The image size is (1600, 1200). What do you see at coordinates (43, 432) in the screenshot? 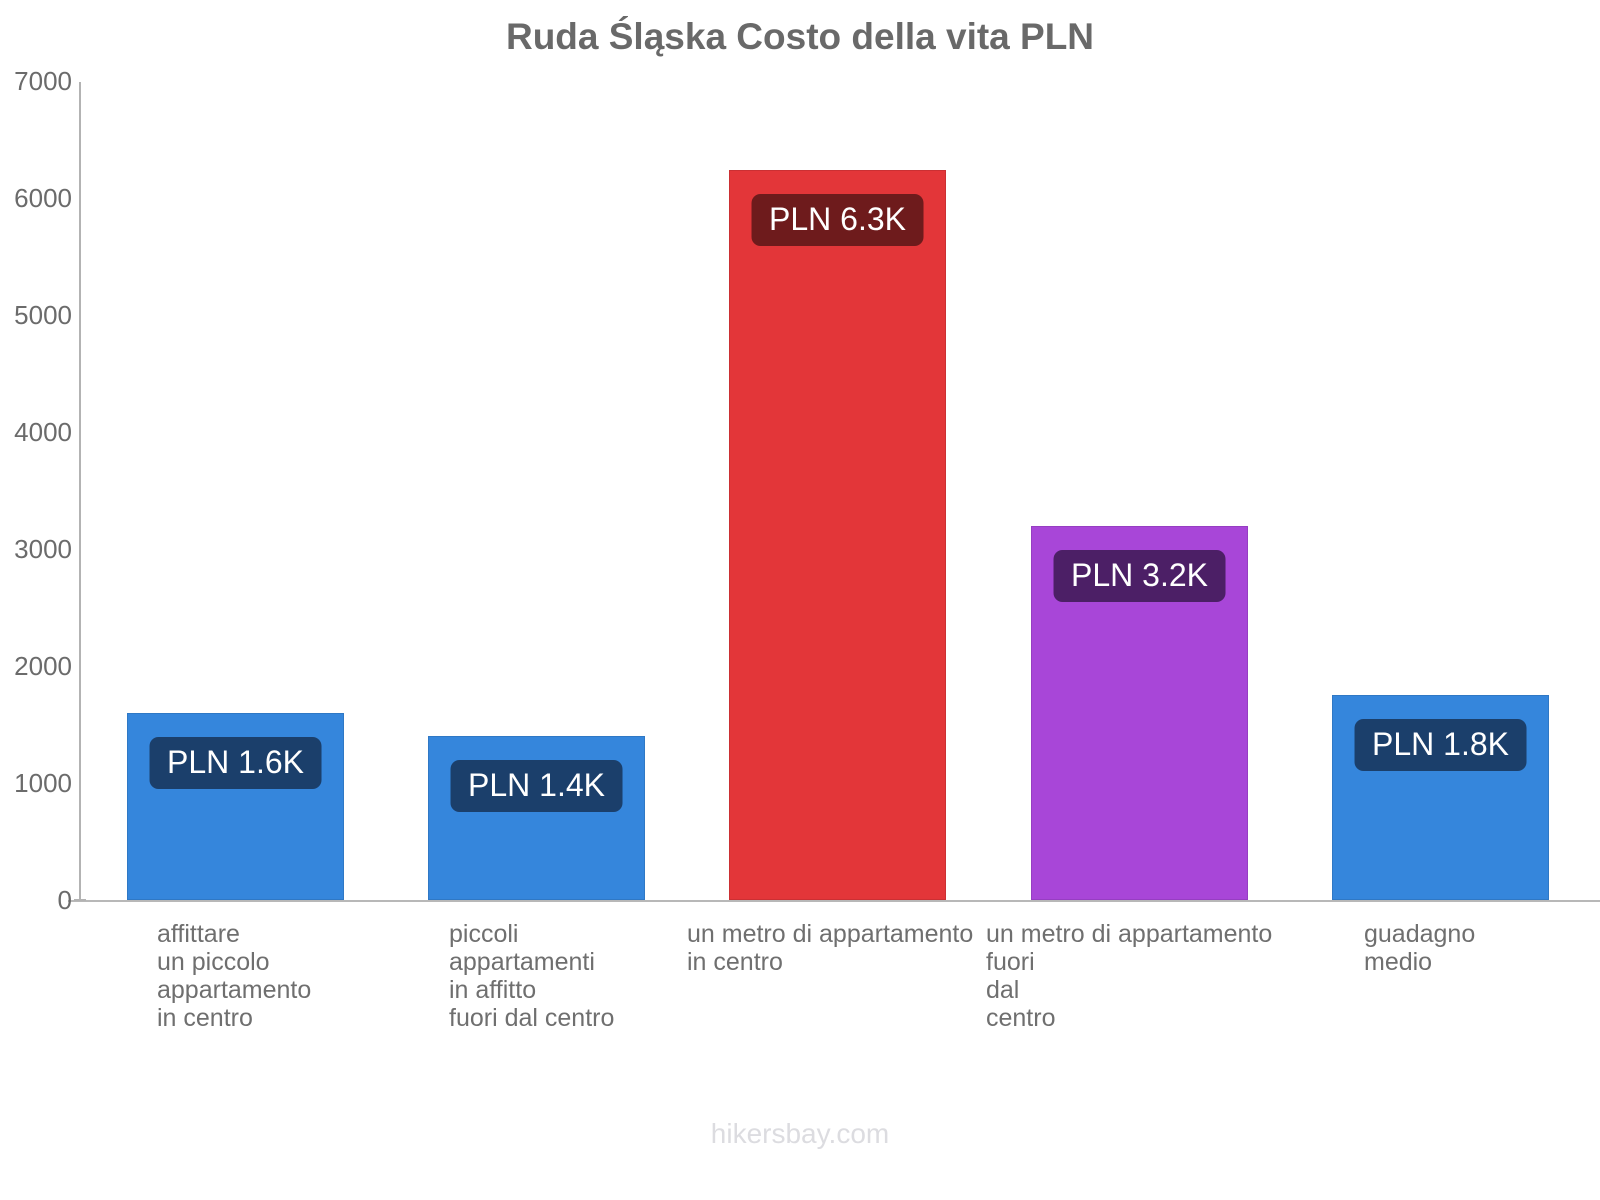
I see `y-tick-label-4000: 4000` at bounding box center [43, 432].